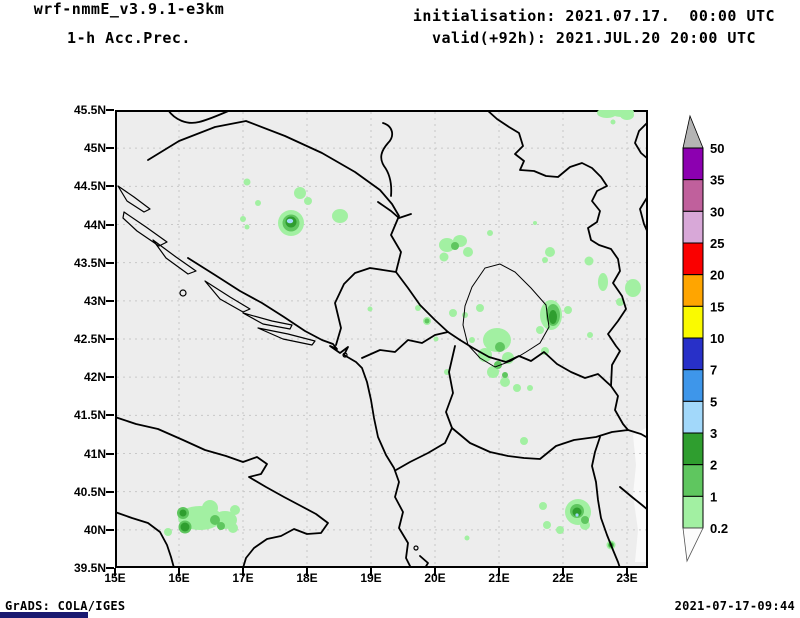 The image size is (800, 618). Describe the element at coordinates (89, 415) in the screenshot. I see `lat-tick-label: 41.5N` at that location.